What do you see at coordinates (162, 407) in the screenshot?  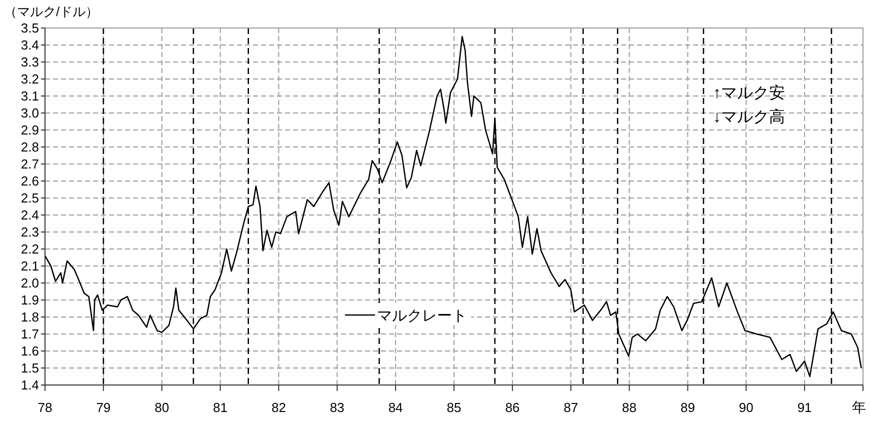 I see `x-tick-label: 80` at bounding box center [162, 407].